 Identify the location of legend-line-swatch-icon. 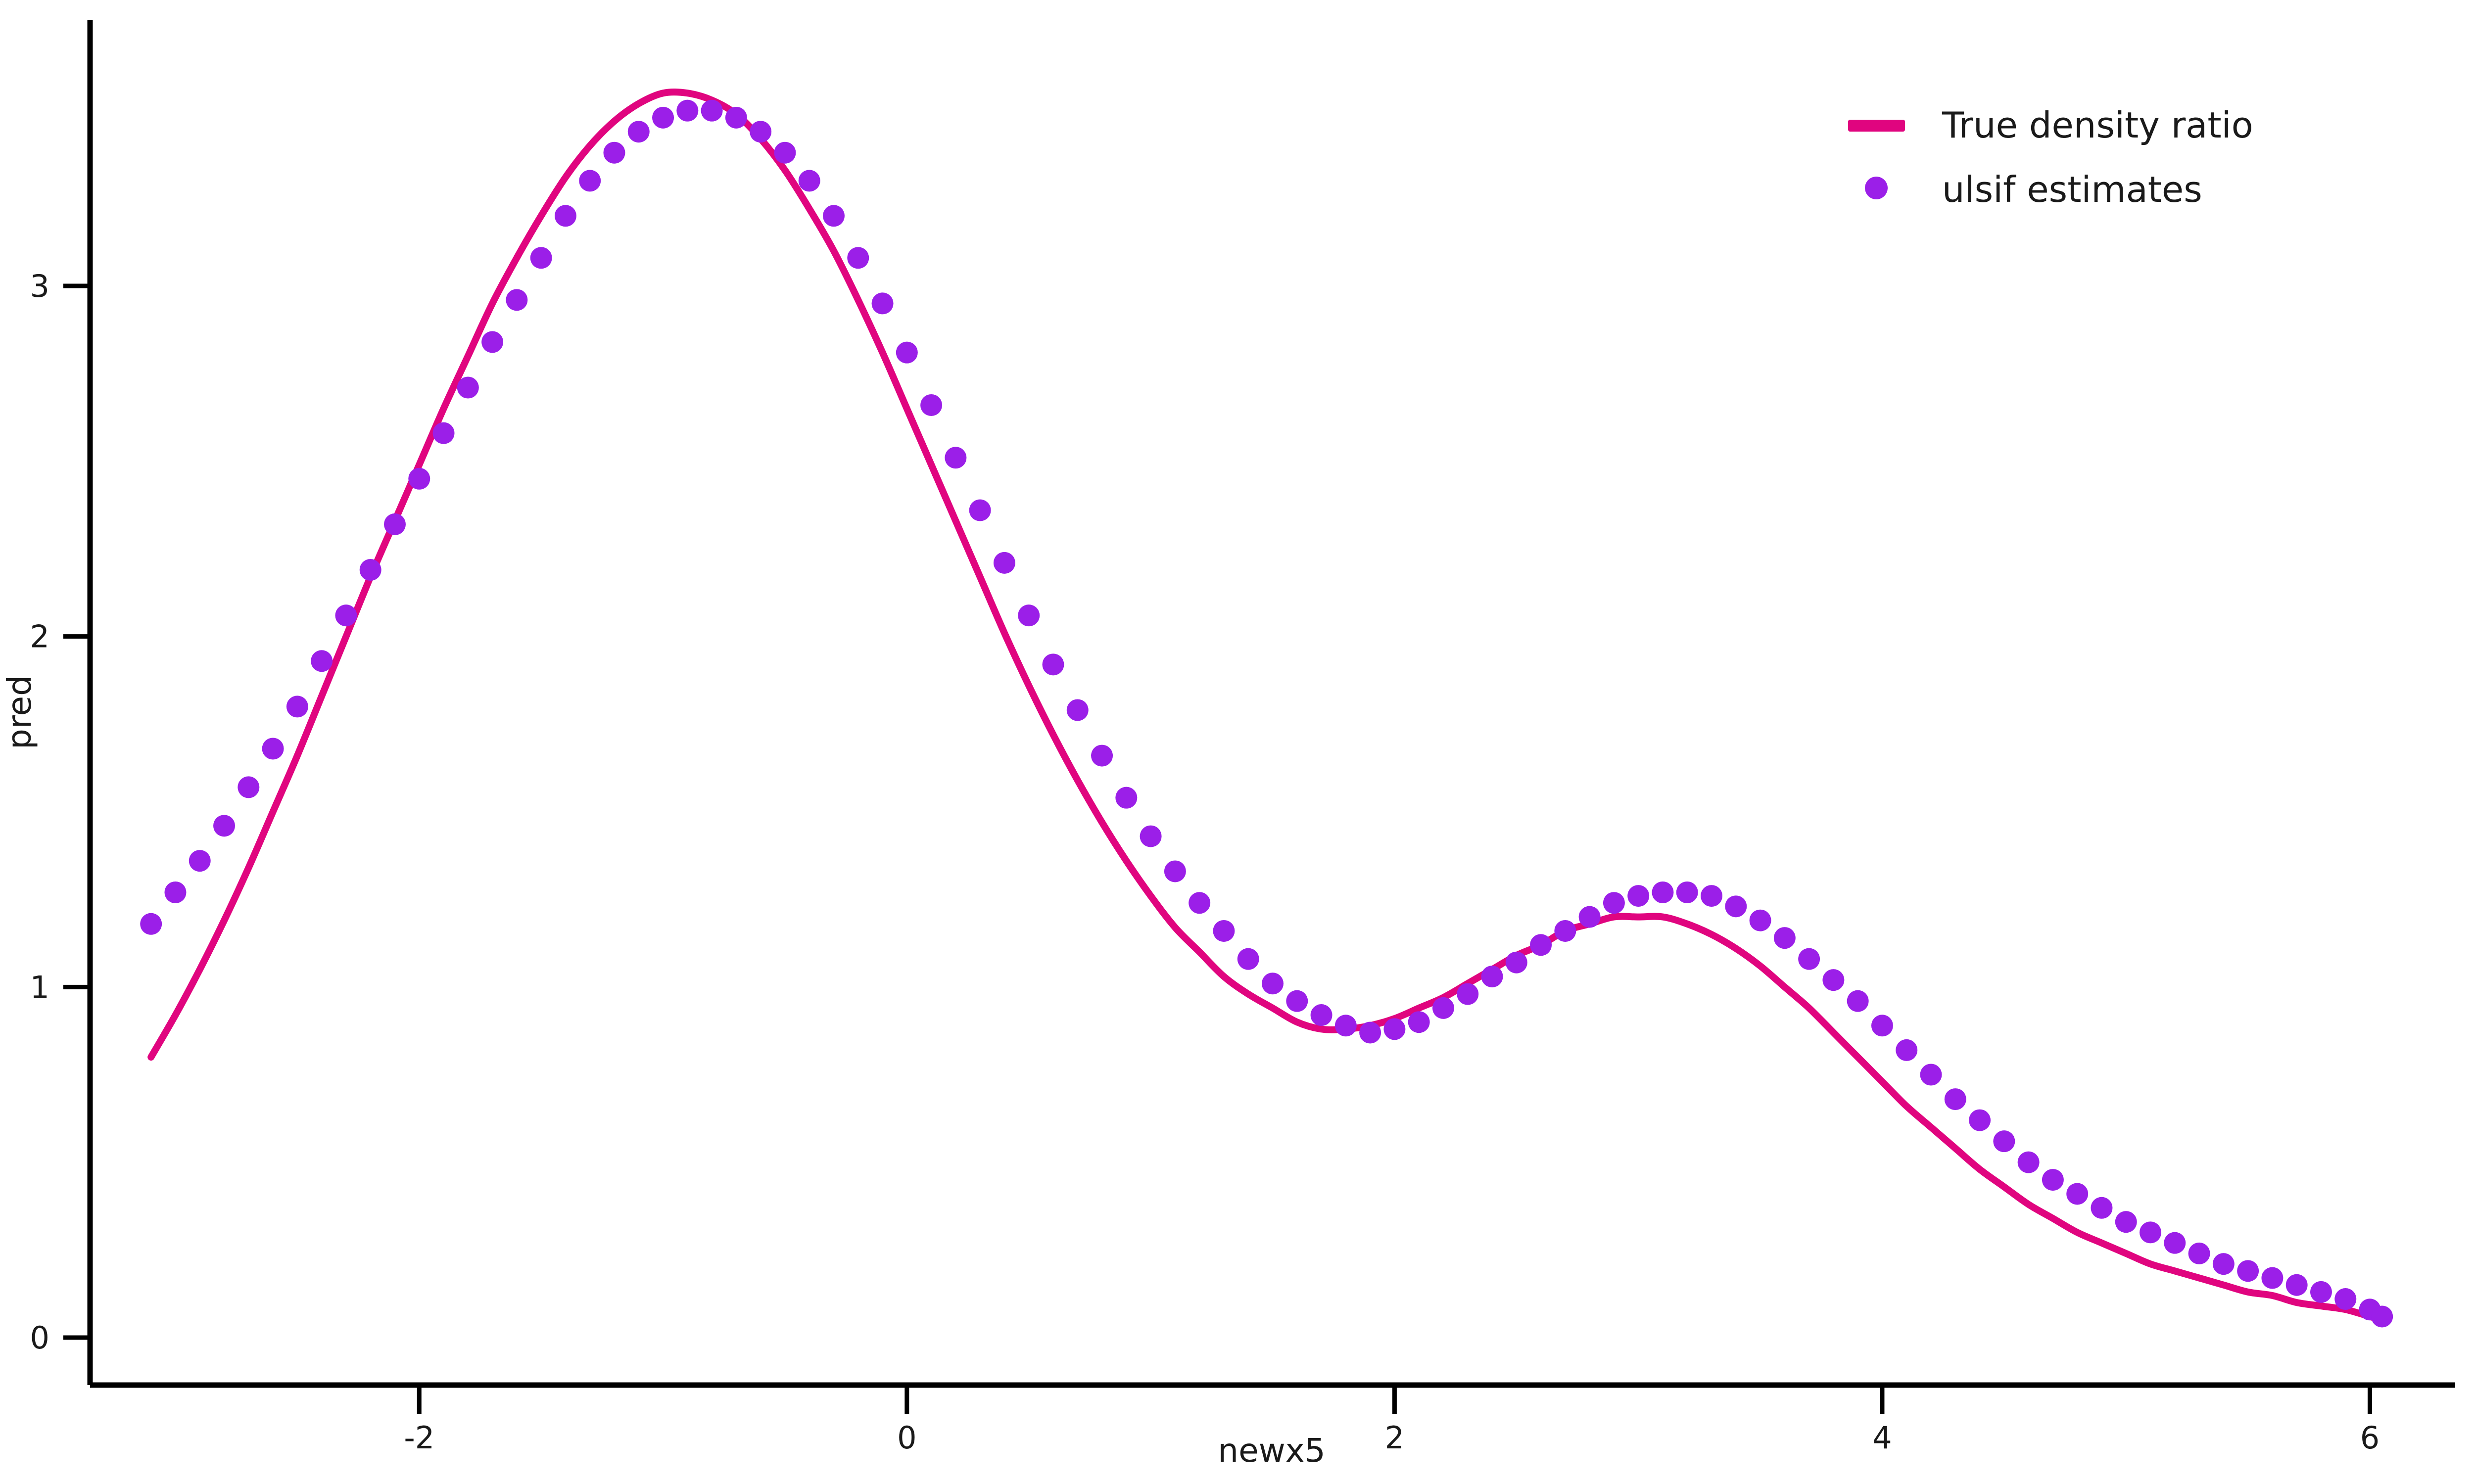
(1877, 126).